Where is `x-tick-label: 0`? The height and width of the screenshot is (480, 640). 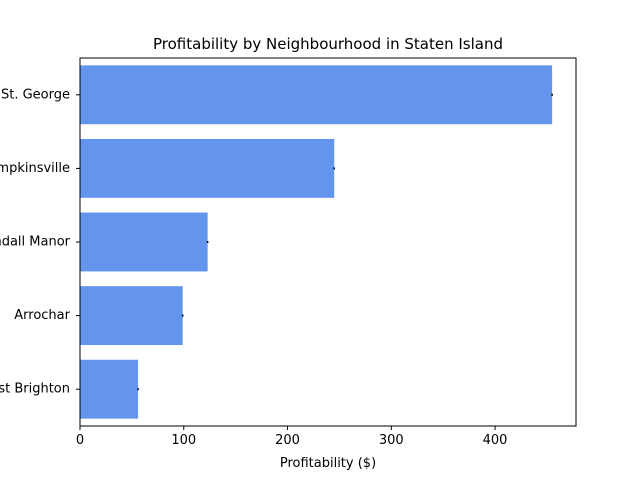
x-tick-label: 0 is located at coordinates (80, 440).